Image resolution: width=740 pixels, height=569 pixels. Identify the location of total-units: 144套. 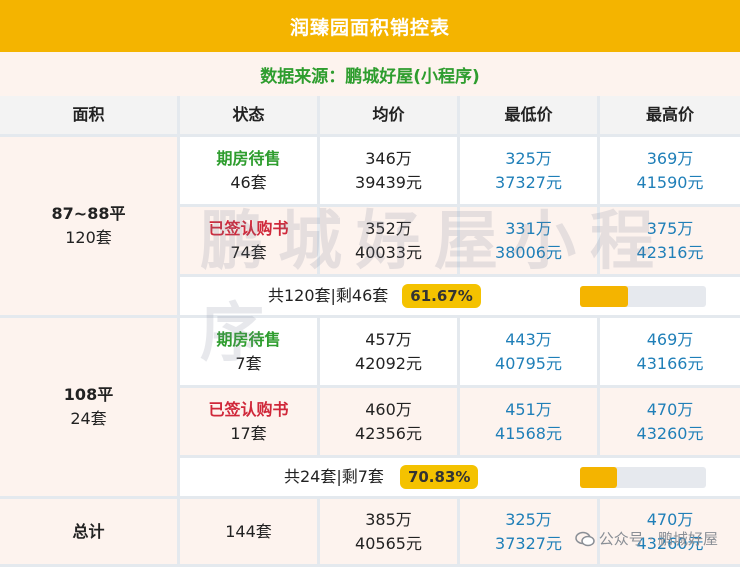
(248, 531).